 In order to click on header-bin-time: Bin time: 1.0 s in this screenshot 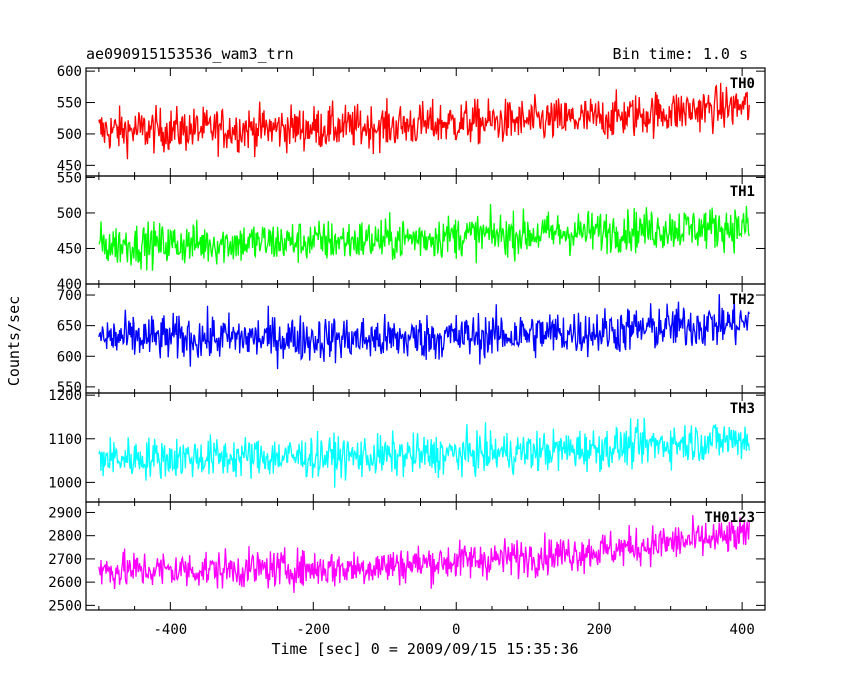, I will do `click(680, 54)`.